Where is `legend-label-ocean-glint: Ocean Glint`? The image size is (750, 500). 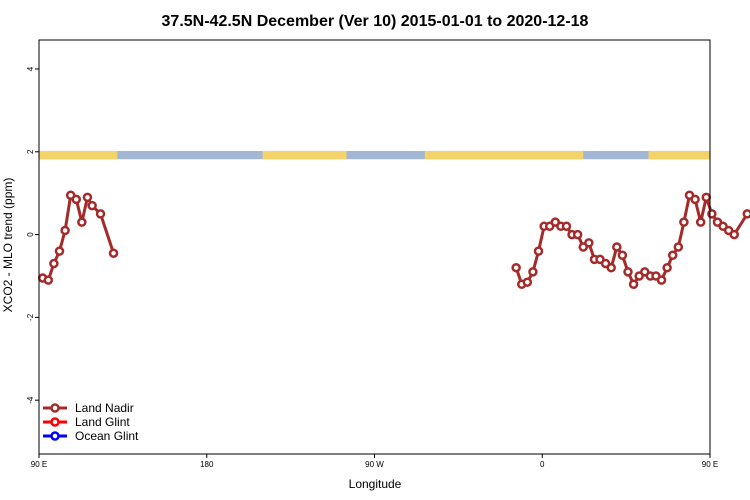
legend-label-ocean-glint: Ocean Glint is located at coordinates (107, 436).